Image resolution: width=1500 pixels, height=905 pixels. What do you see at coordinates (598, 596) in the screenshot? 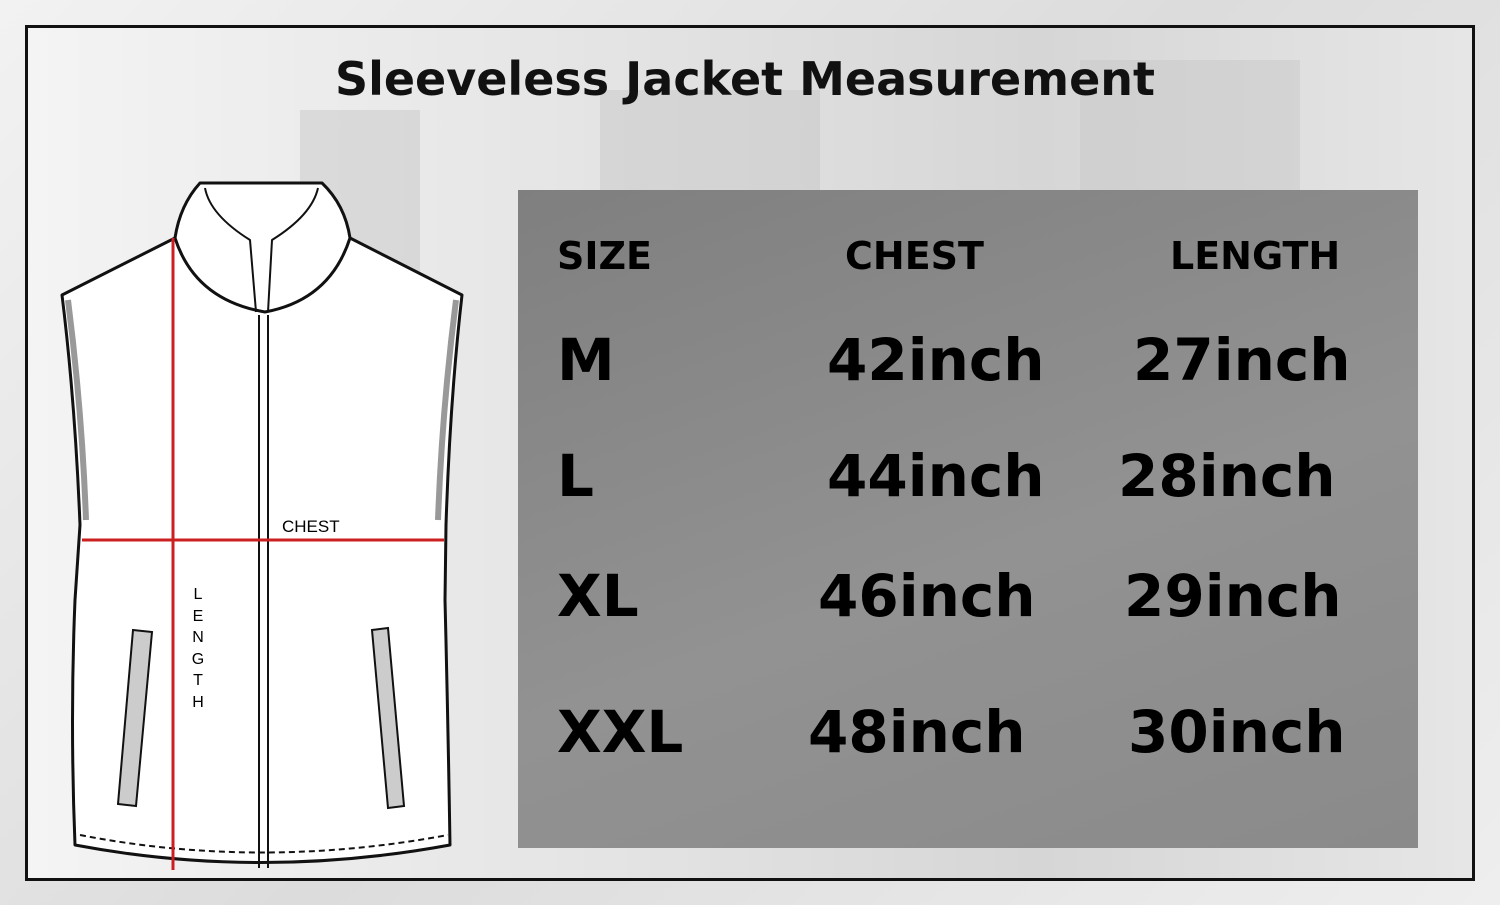
I see `row-size: XL` at bounding box center [598, 596].